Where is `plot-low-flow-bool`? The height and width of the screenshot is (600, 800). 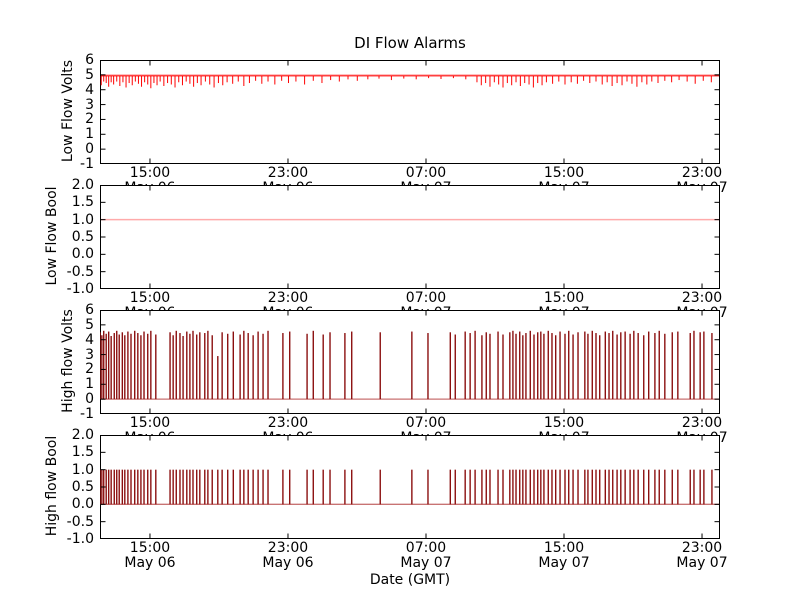 plot-low-flow-bool is located at coordinates (410, 237).